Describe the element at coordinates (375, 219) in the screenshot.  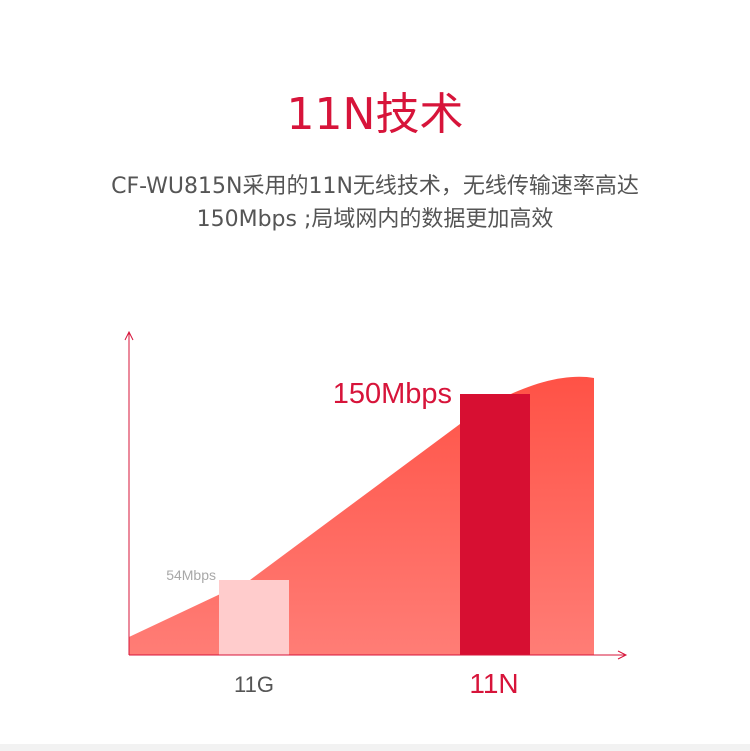
I see `subtitle-line-2: 150Mbps ;局域网内的数据更加高效` at that location.